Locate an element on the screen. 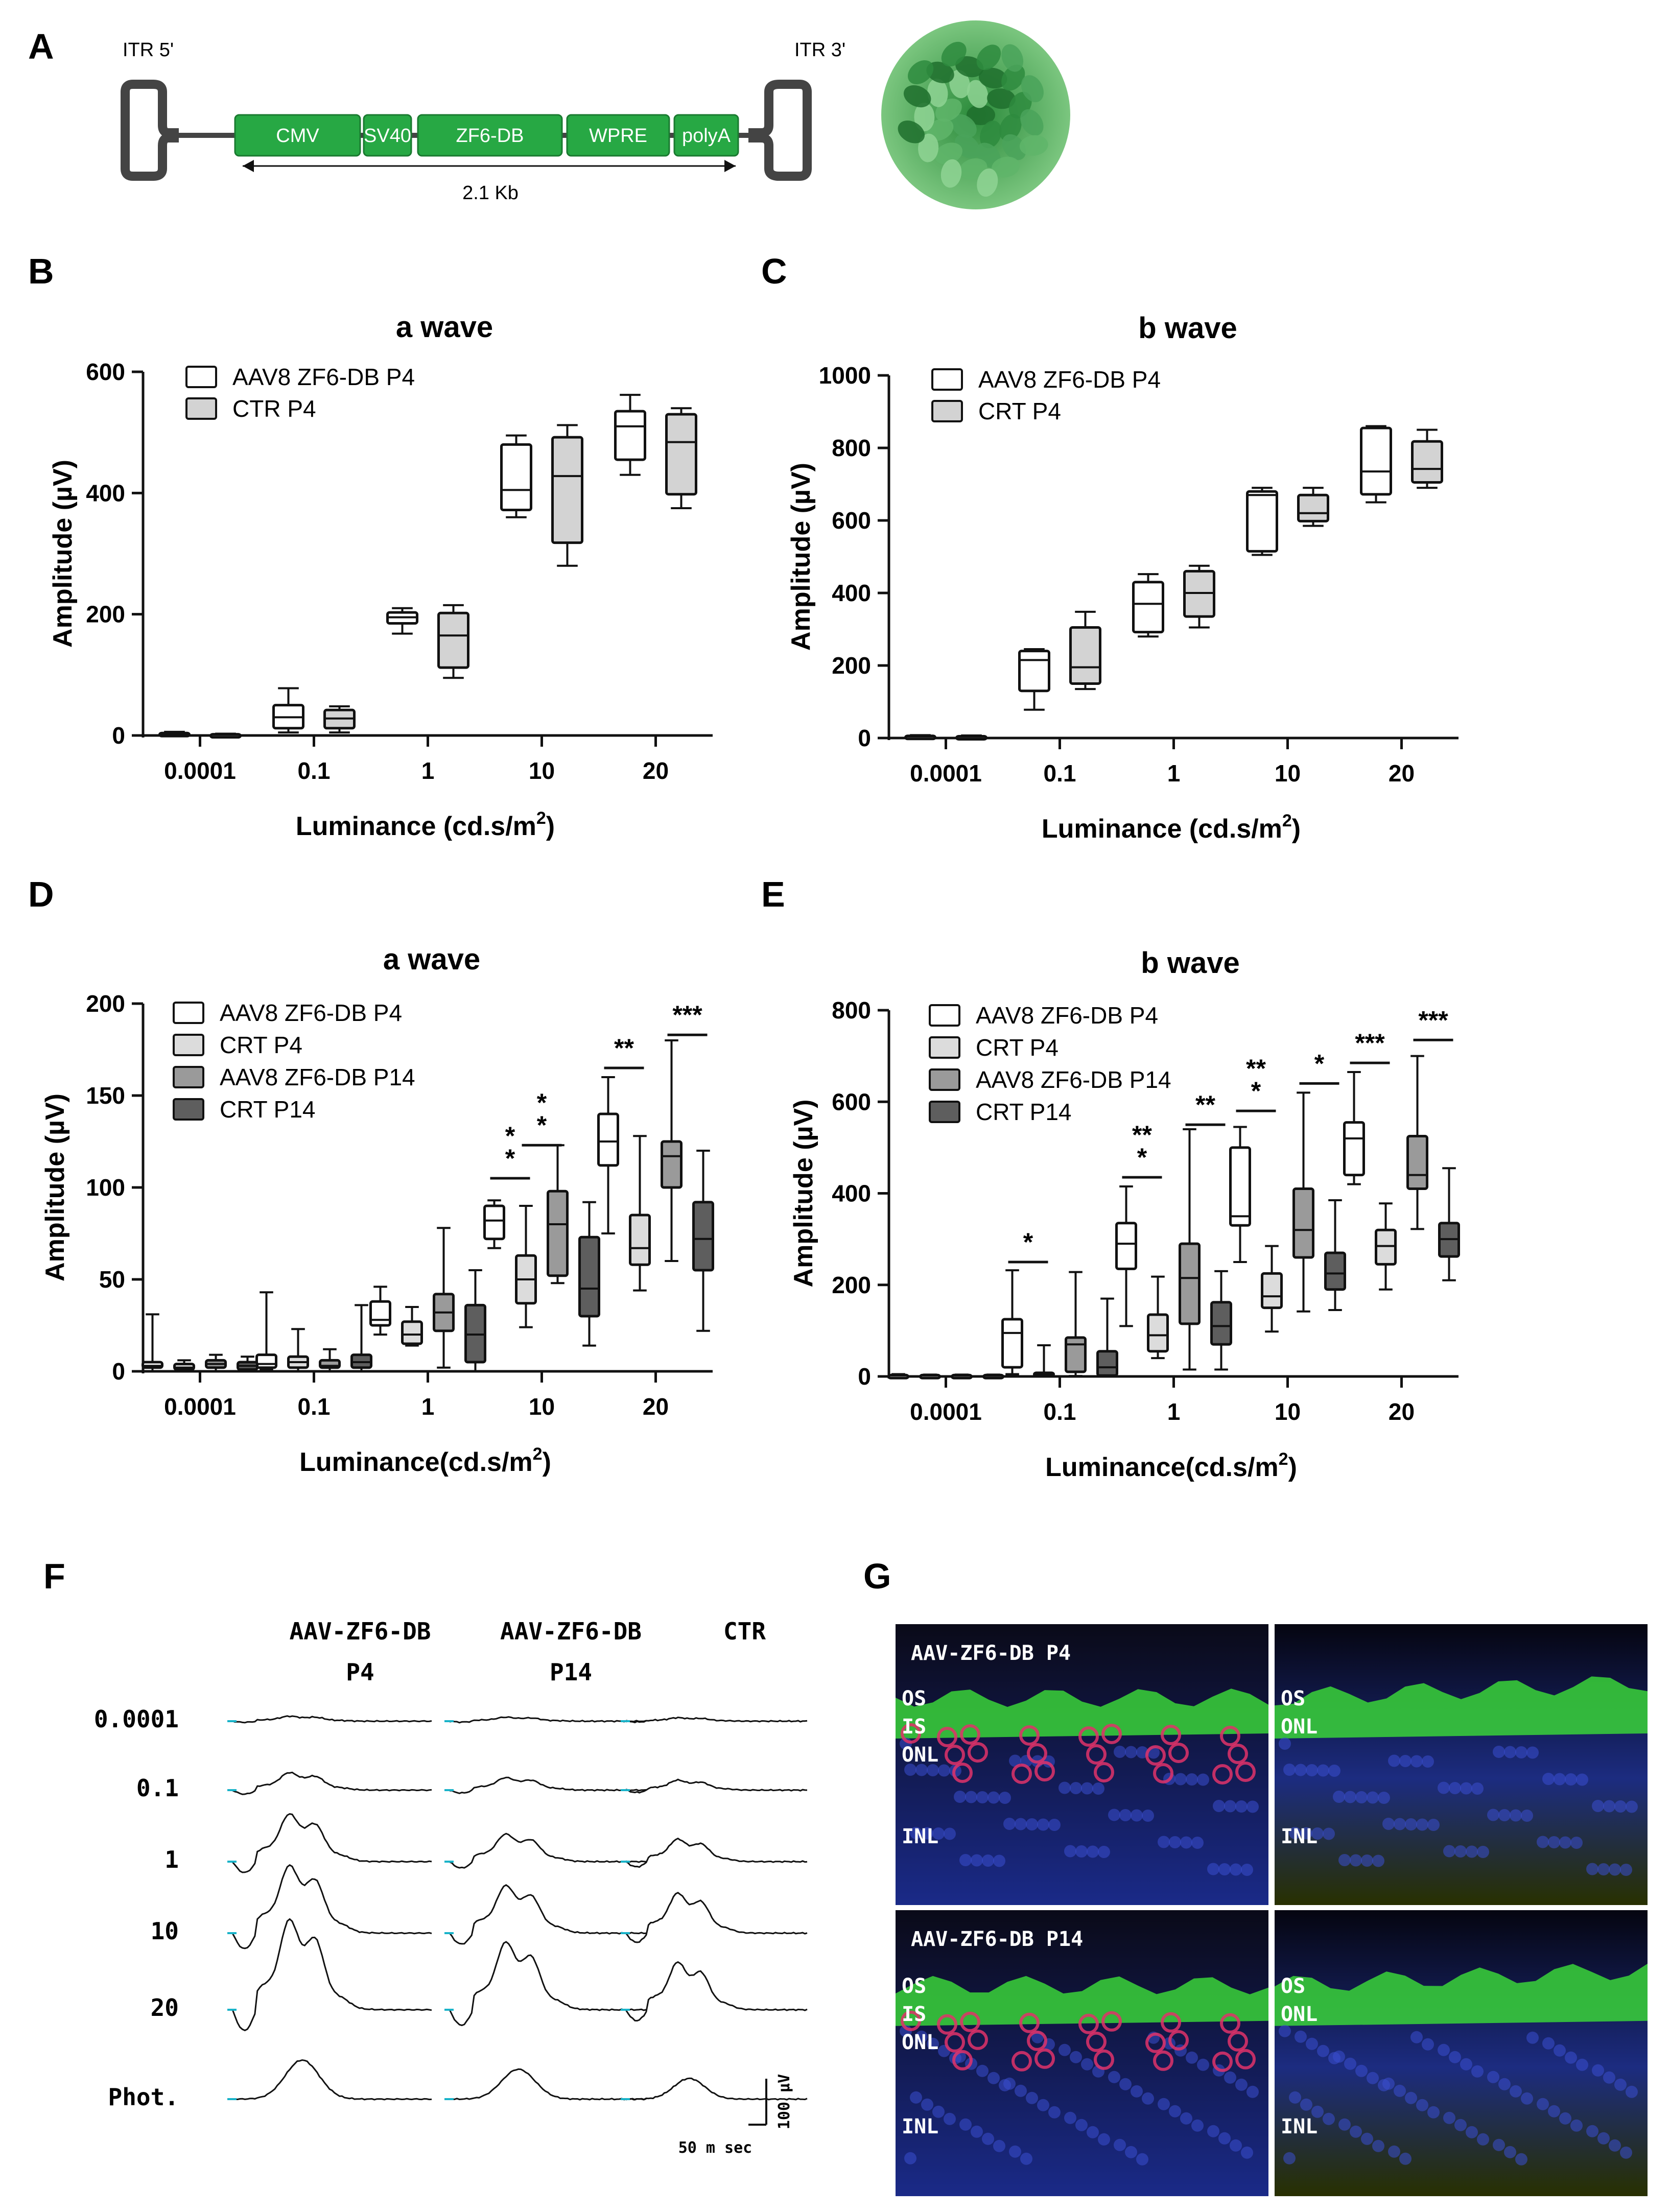  tissue-background is located at coordinates (1082, 2053).